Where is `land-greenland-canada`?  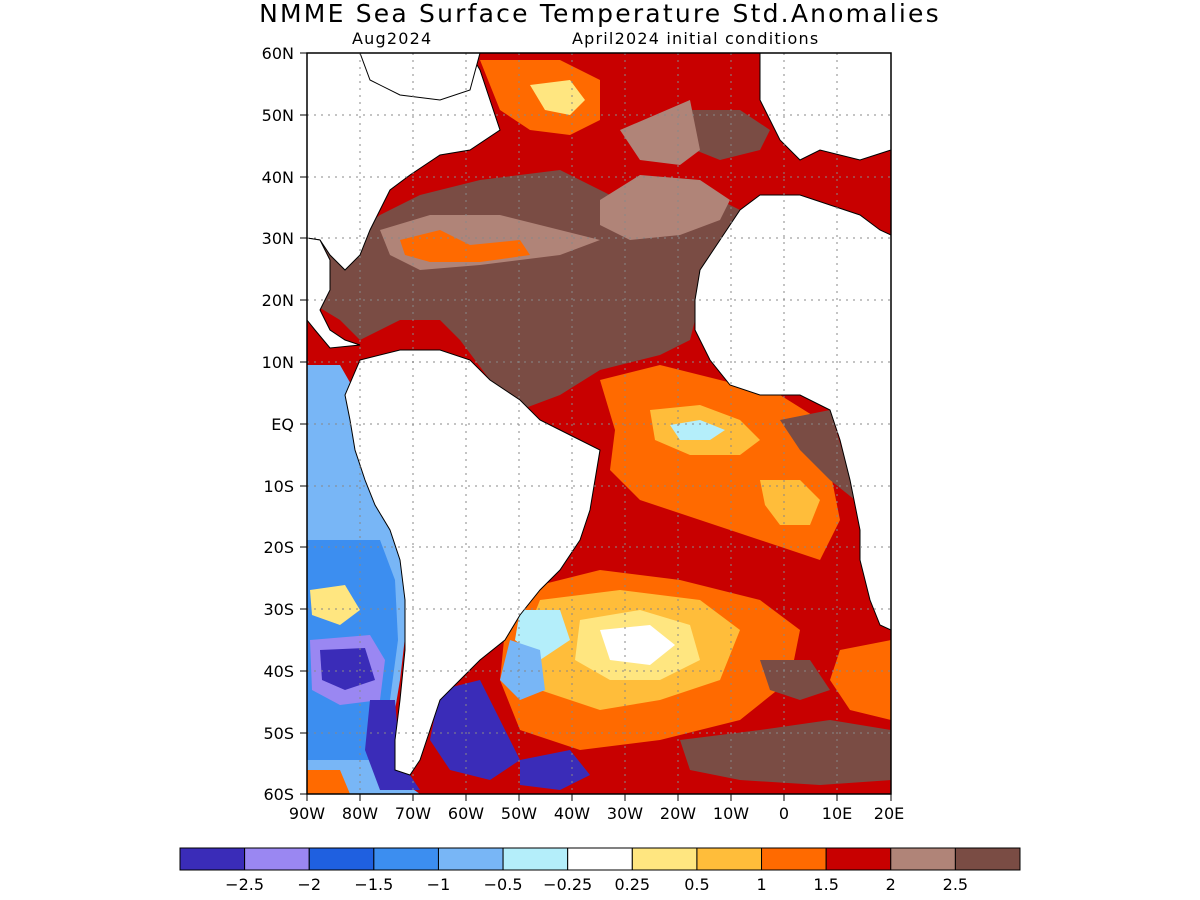
land-greenland-canada is located at coordinates (420, 77).